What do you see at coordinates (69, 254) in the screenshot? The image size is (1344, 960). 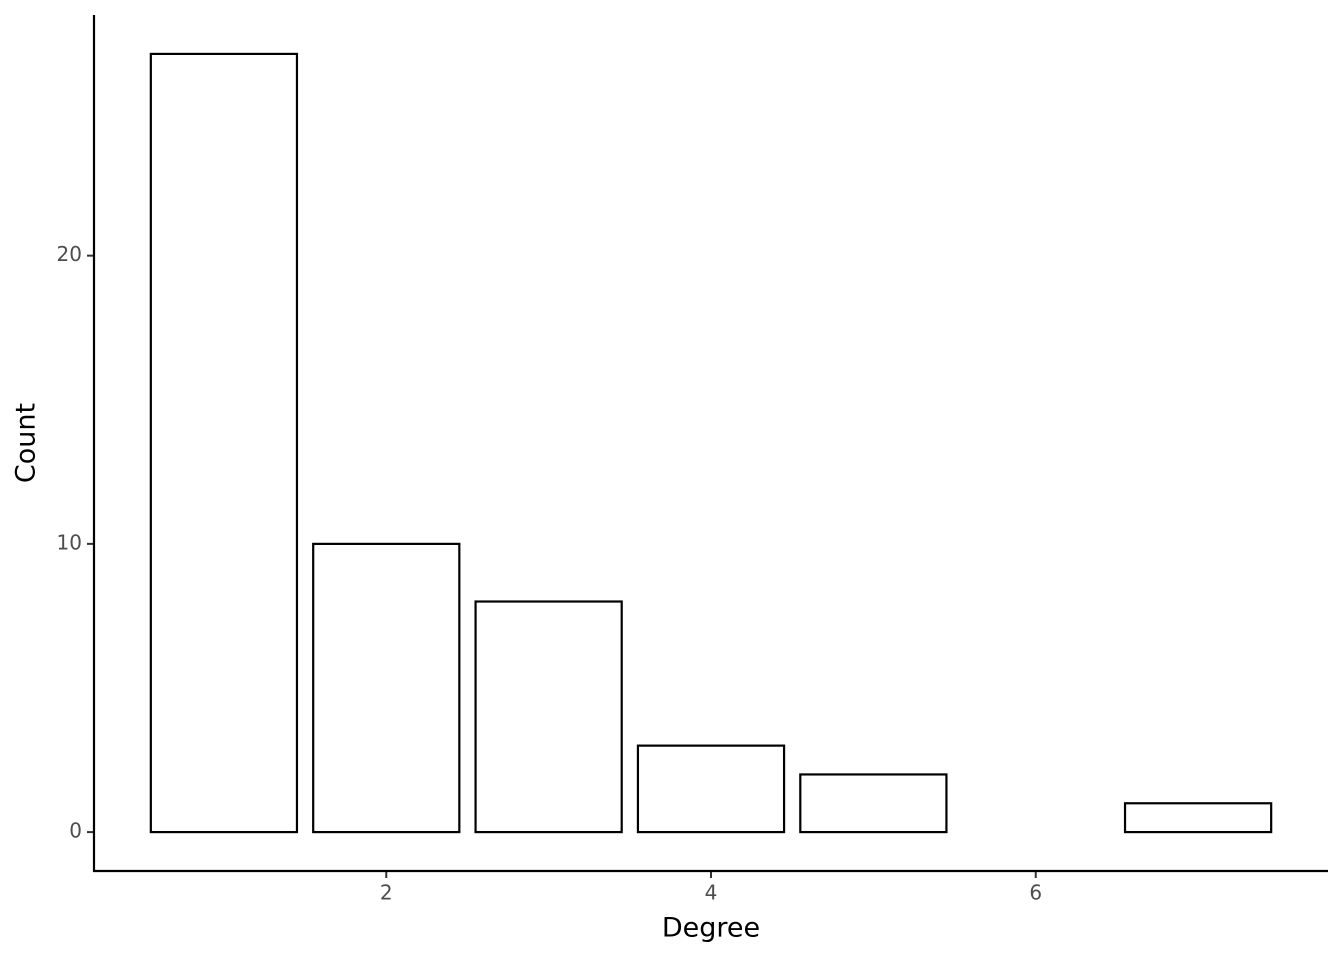 I see `y-tick-label: 20` at bounding box center [69, 254].